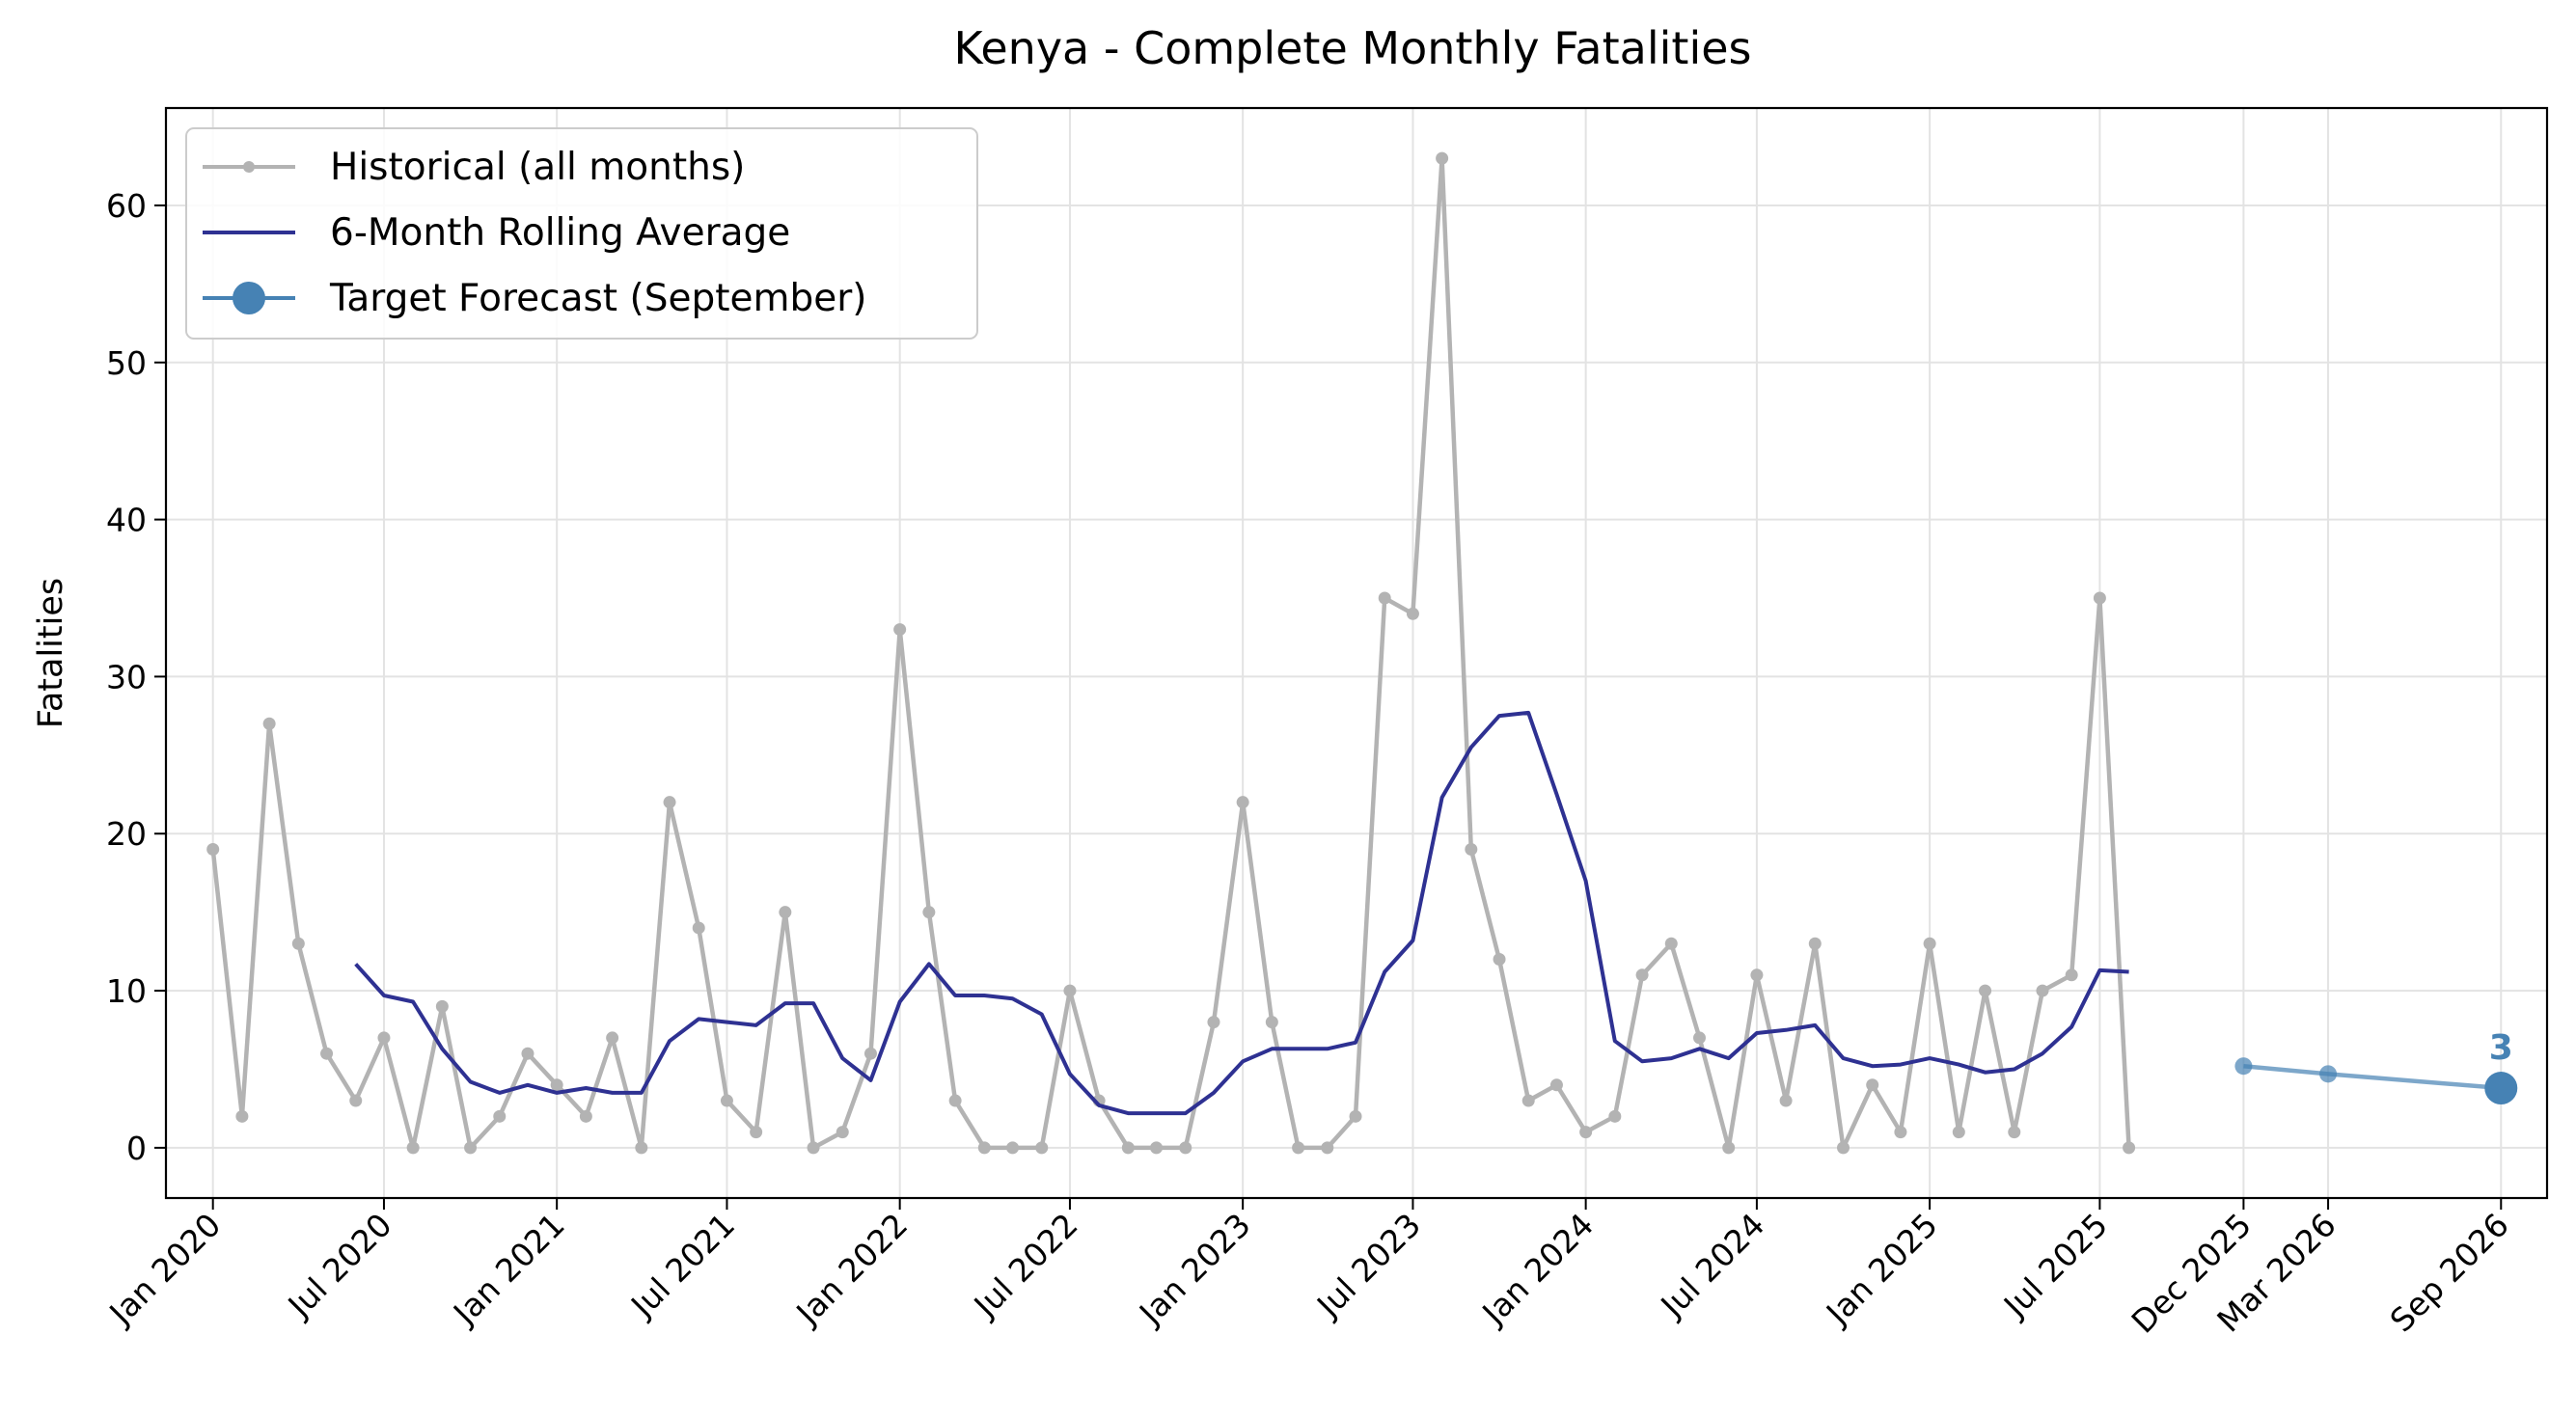 This screenshot has width=2576, height=1417. What do you see at coordinates (127, 991) in the screenshot?
I see `y-tick-label: 10` at bounding box center [127, 991].